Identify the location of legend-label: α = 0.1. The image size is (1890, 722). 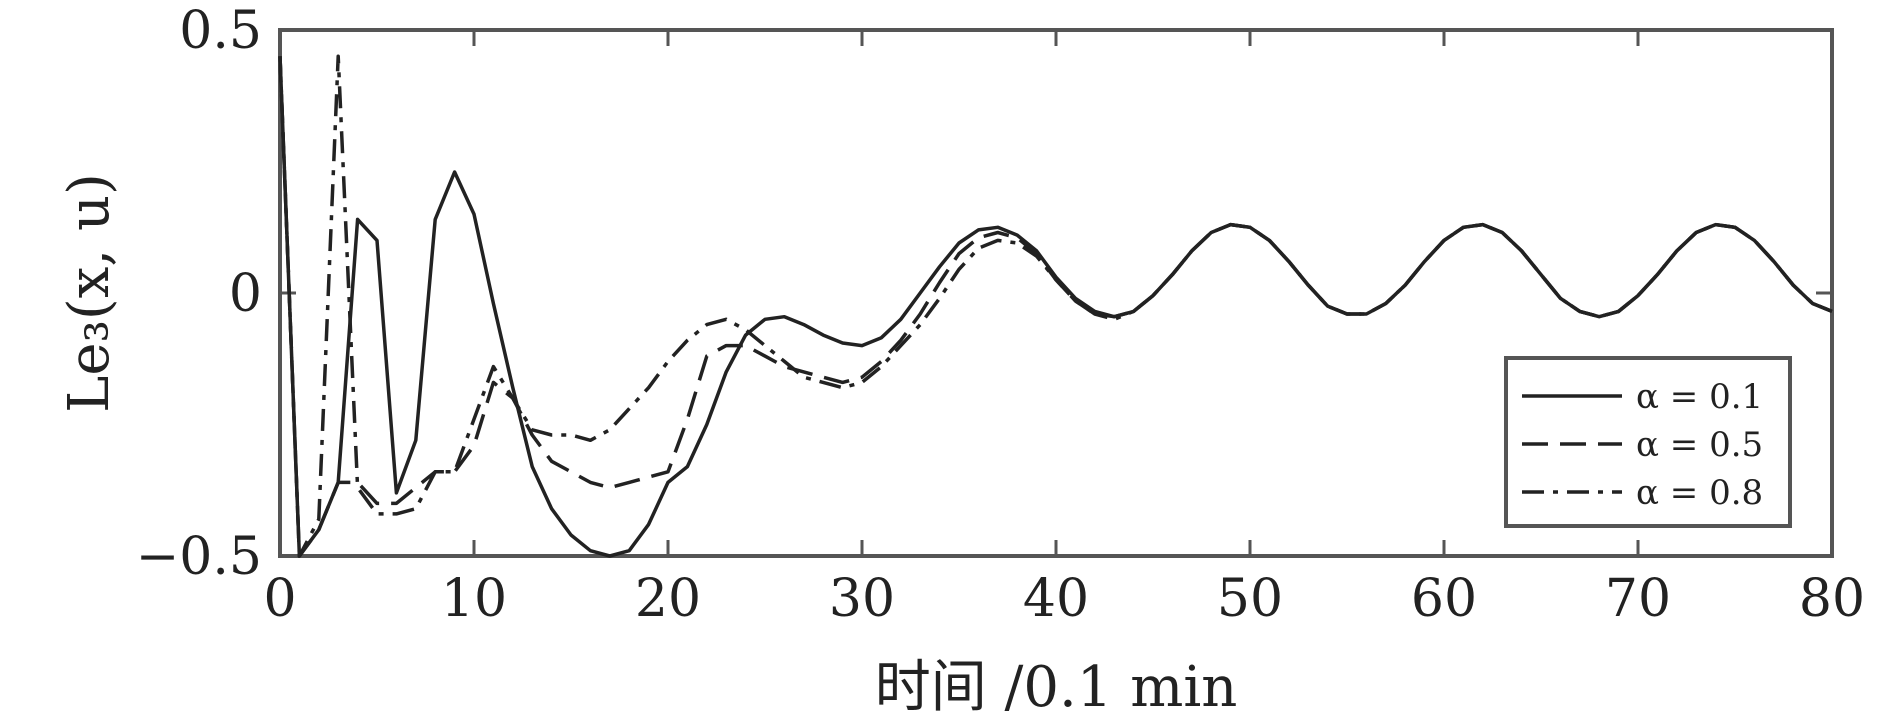
(1699, 397).